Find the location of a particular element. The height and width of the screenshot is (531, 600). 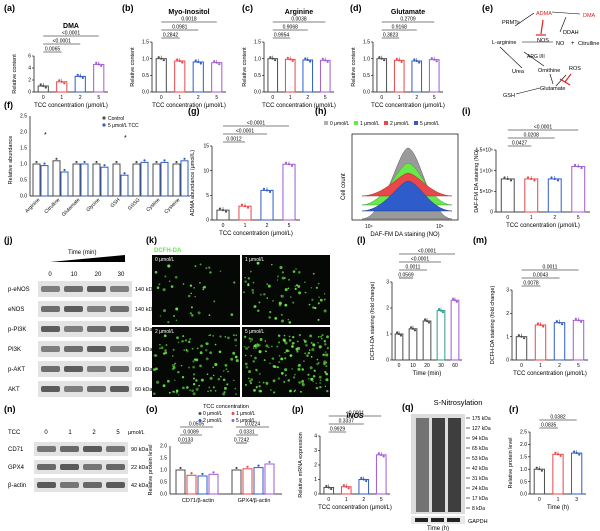

legend-label-1: 1 μmol/L is located at coordinates (369, 124).